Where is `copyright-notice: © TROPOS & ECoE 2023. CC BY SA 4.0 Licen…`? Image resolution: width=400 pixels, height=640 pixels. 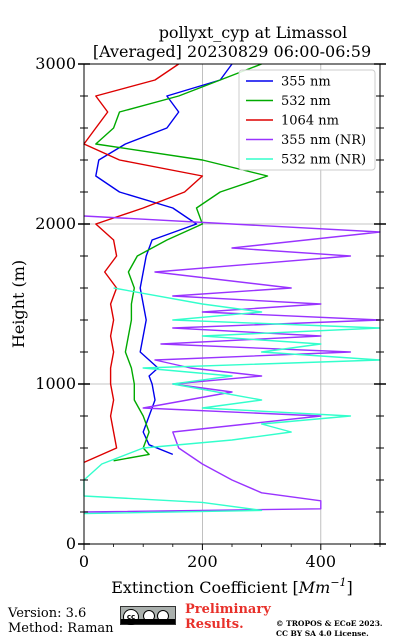 copyright-notice: © TROPOS & ECoE 2023. CC BY SA 4.0 Licen… is located at coordinates (329, 629).